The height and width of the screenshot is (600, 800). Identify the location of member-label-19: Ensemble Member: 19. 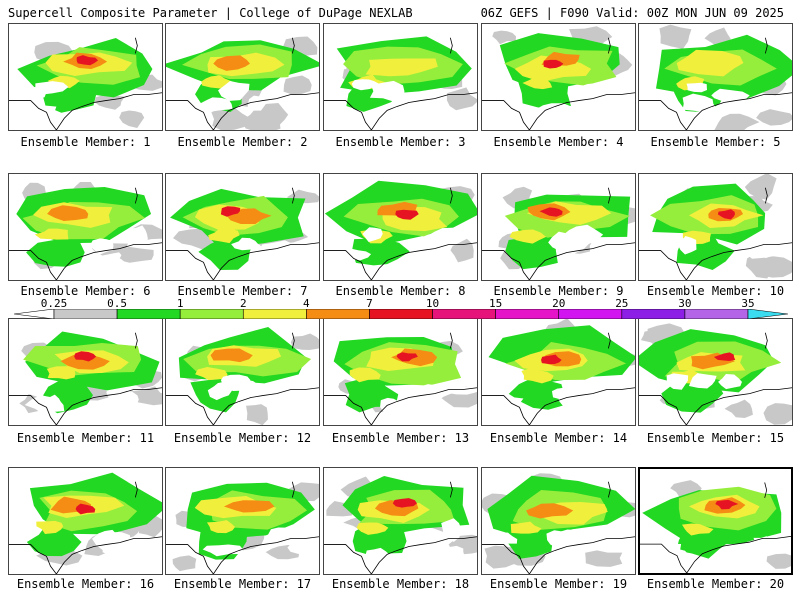
(558, 584).